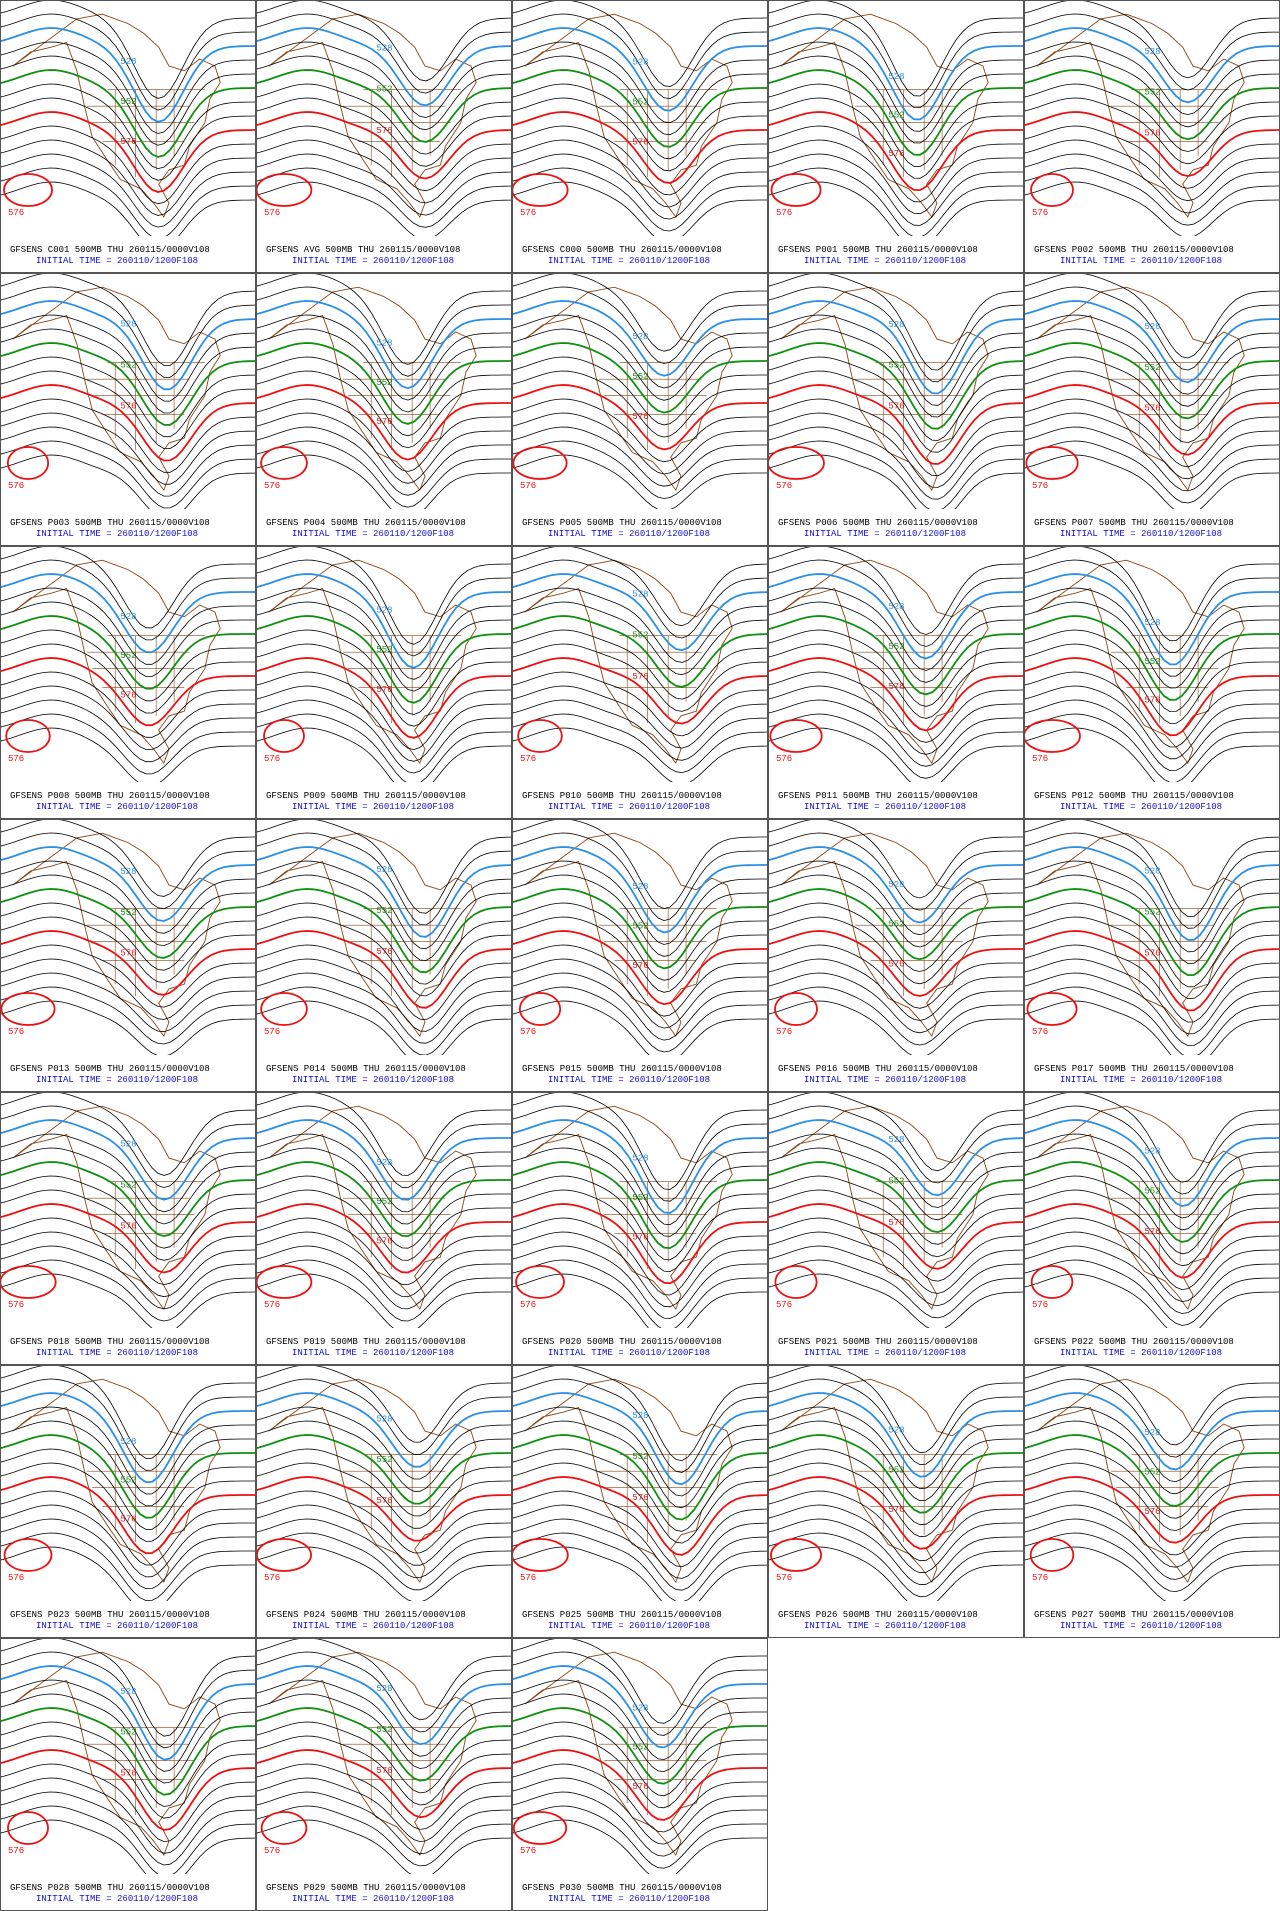  Describe the element at coordinates (366, 1069) in the screenshot. I see `panel-title: GFSENS P014 500MB THU 260115/0000V108` at that location.